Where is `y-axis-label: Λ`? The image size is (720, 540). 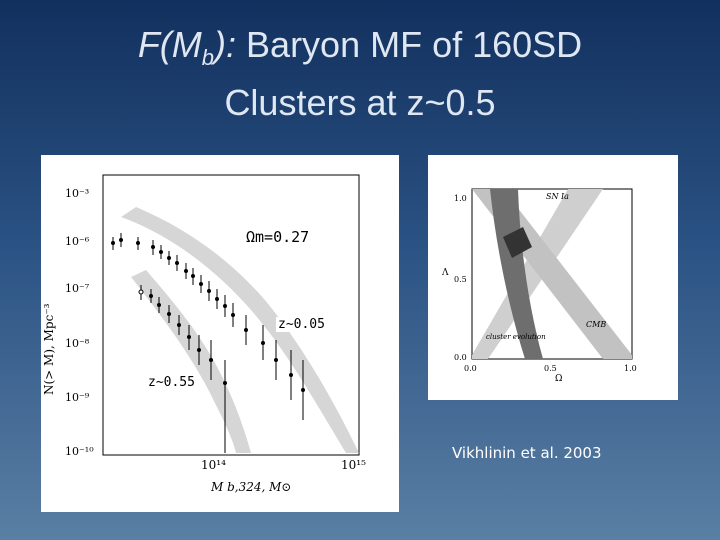
y-axis-label: Λ is located at coordinates (445, 273).